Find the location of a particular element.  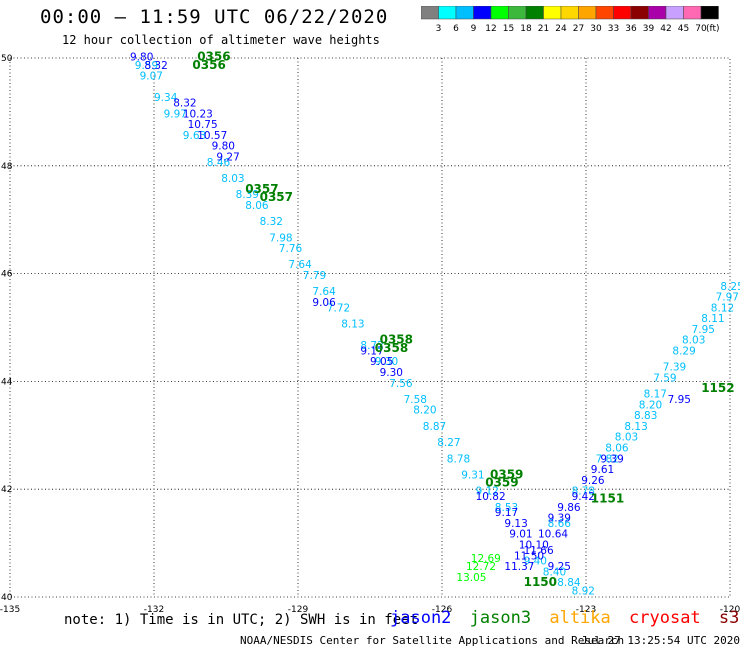

wave-height-label: 8.17 is located at coordinates (655, 395).